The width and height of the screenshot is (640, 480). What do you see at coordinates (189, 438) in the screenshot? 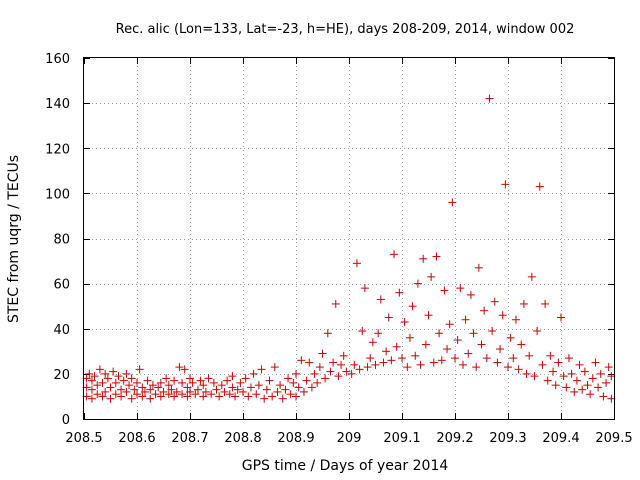
I see `x-tick-label: 208.7` at bounding box center [189, 438].